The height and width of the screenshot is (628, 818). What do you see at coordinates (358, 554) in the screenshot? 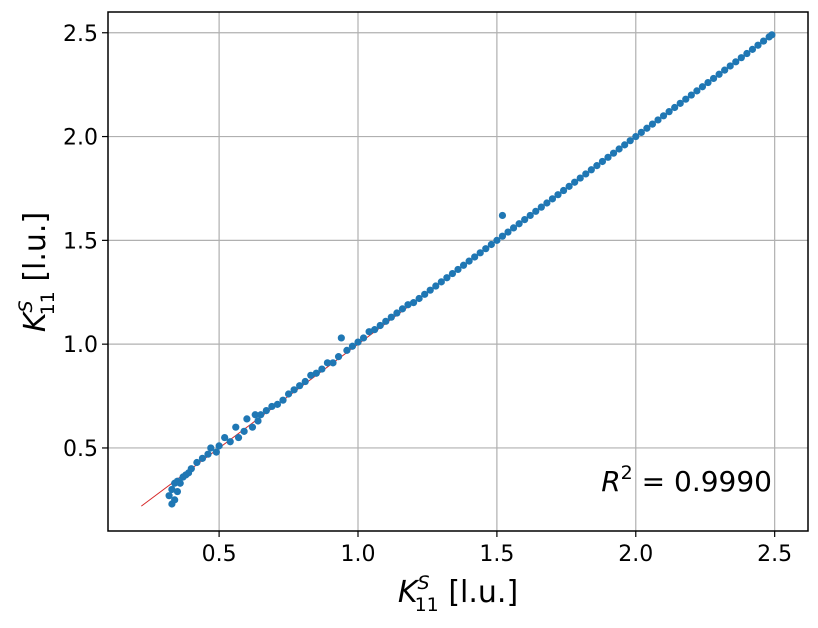
I see `x-tick-label: 1.0` at bounding box center [358, 554].